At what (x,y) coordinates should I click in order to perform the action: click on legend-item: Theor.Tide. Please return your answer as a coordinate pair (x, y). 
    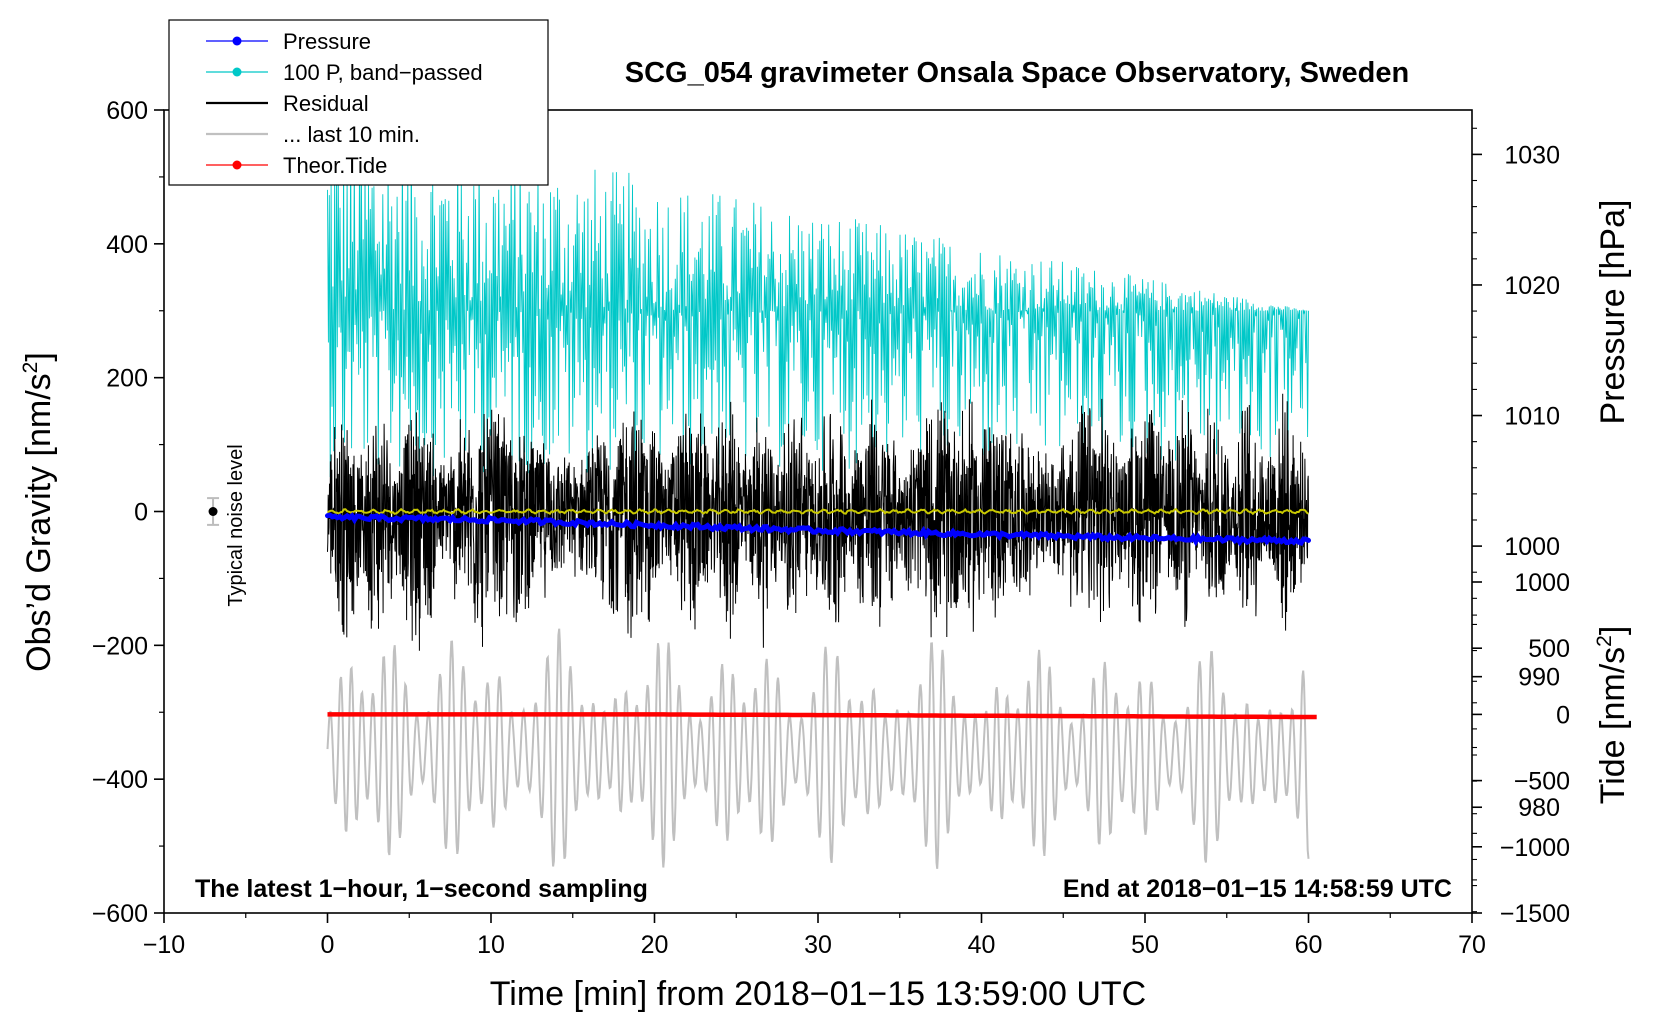
    Looking at the image, I should click on (296, 165).